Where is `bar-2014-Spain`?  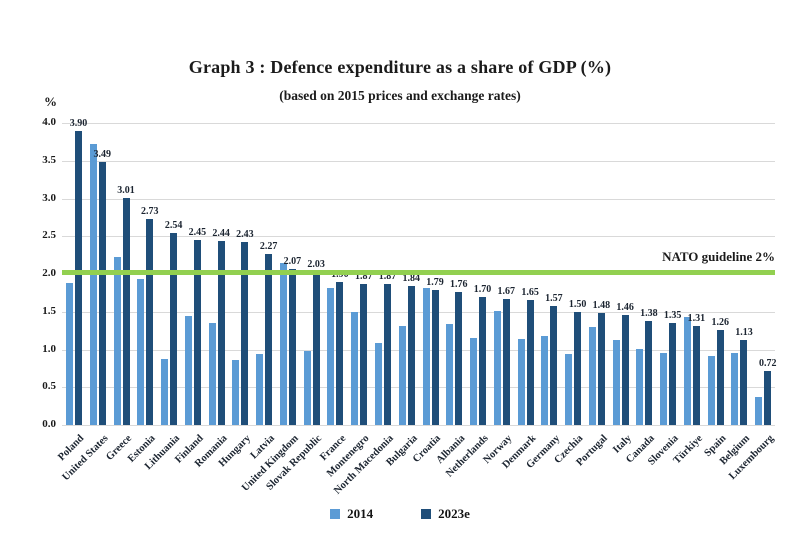
bar-2014-Spain is located at coordinates (711, 390).